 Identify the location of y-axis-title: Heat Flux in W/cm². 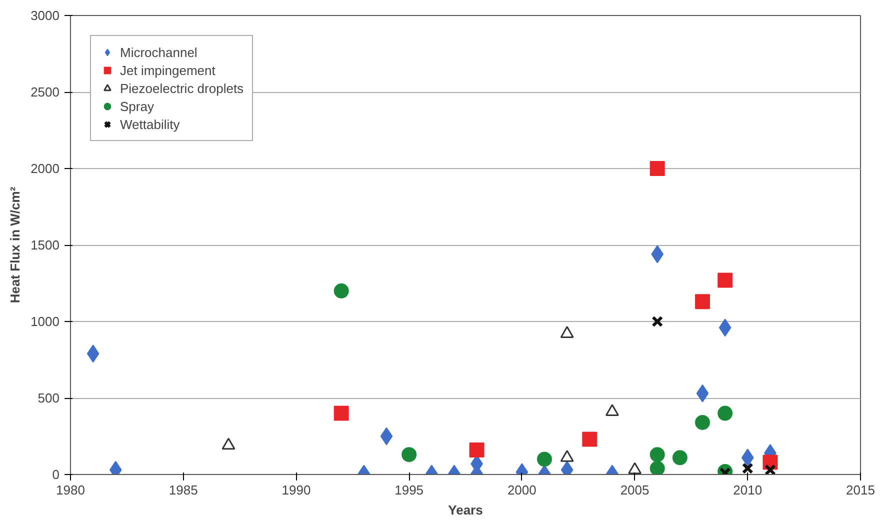
(15, 245).